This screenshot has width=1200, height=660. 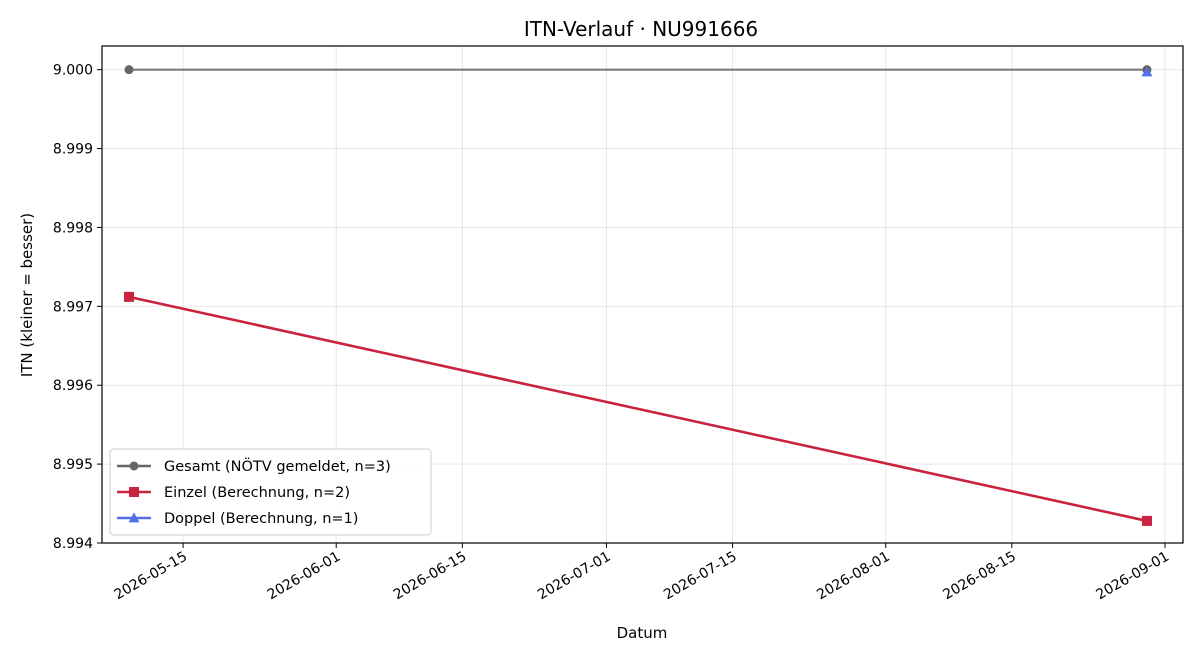 I want to click on chart-title: ITN-Verlauf · NU991666, so click(x=641, y=29).